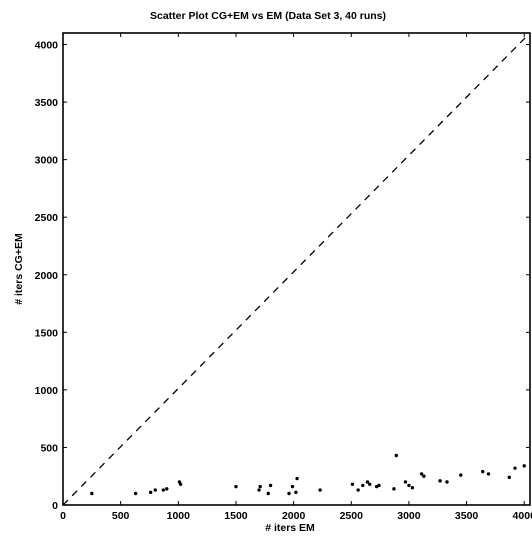 The width and height of the screenshot is (532, 536). What do you see at coordinates (121, 516) in the screenshot?
I see `x-tick-label: 500` at bounding box center [121, 516].